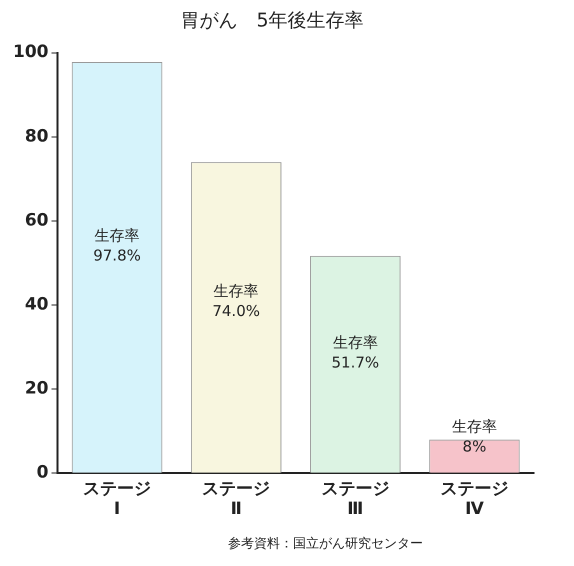 Image resolution: width=574 pixels, height=566 pixels. What do you see at coordinates (36, 388) in the screenshot?
I see `y-tick-label: 20` at bounding box center [36, 388].